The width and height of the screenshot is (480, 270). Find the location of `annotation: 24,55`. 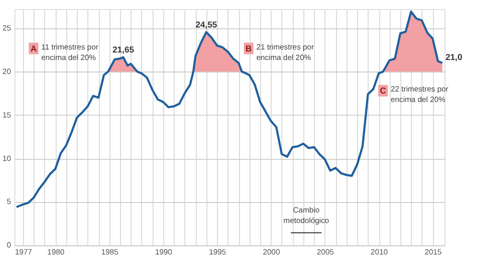

annotation: 24,55 is located at coordinates (206, 24).